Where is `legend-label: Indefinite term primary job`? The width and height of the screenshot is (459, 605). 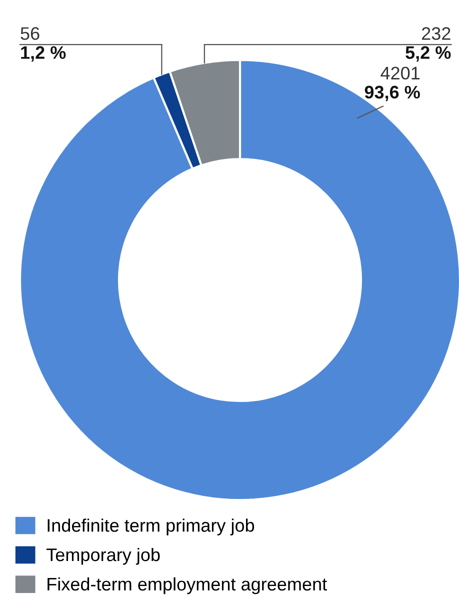 legend-label: Indefinite term primary job is located at coordinates (151, 527).